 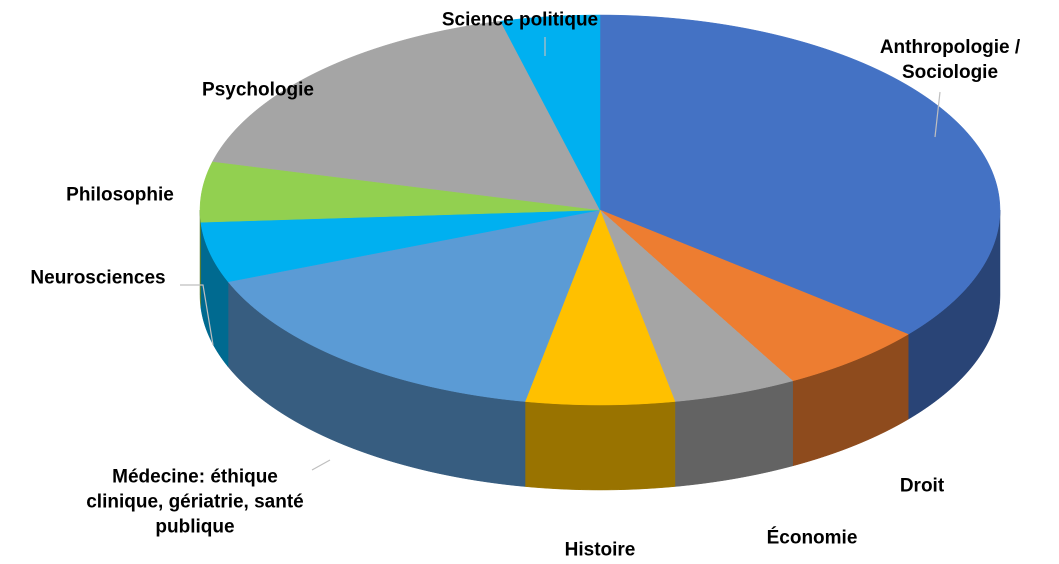 What do you see at coordinates (922, 486) in the screenshot?
I see `slice-label: Droit` at bounding box center [922, 486].